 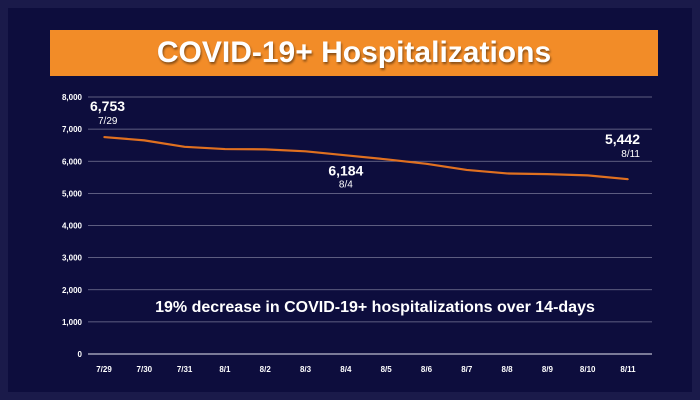 What do you see at coordinates (72, 193) in the screenshot?
I see `y-tick-label: 5,000` at bounding box center [72, 193].